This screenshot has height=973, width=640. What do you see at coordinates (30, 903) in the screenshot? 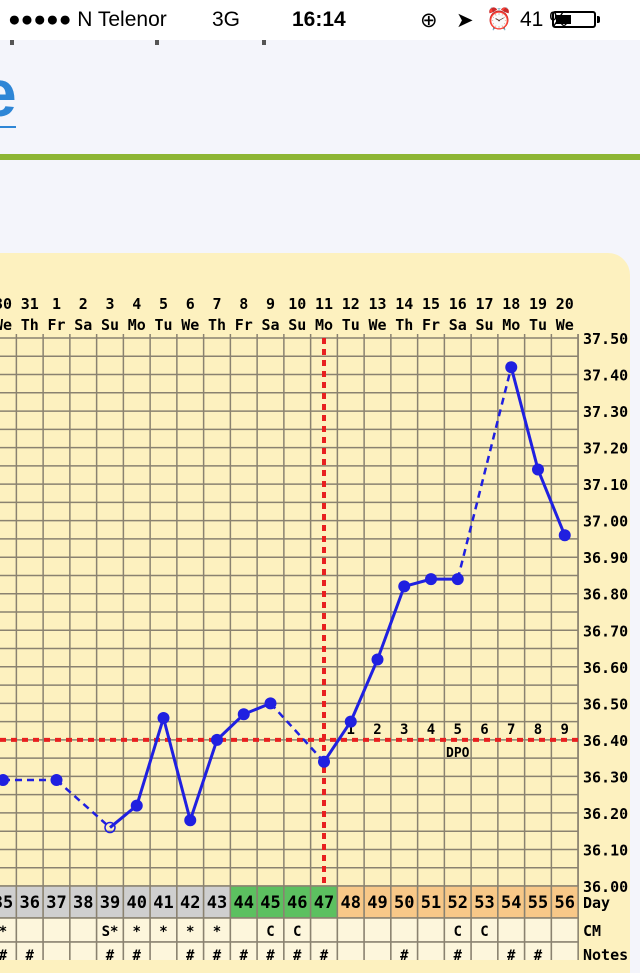
I see `cycle-day-number: 36` at bounding box center [30, 903].